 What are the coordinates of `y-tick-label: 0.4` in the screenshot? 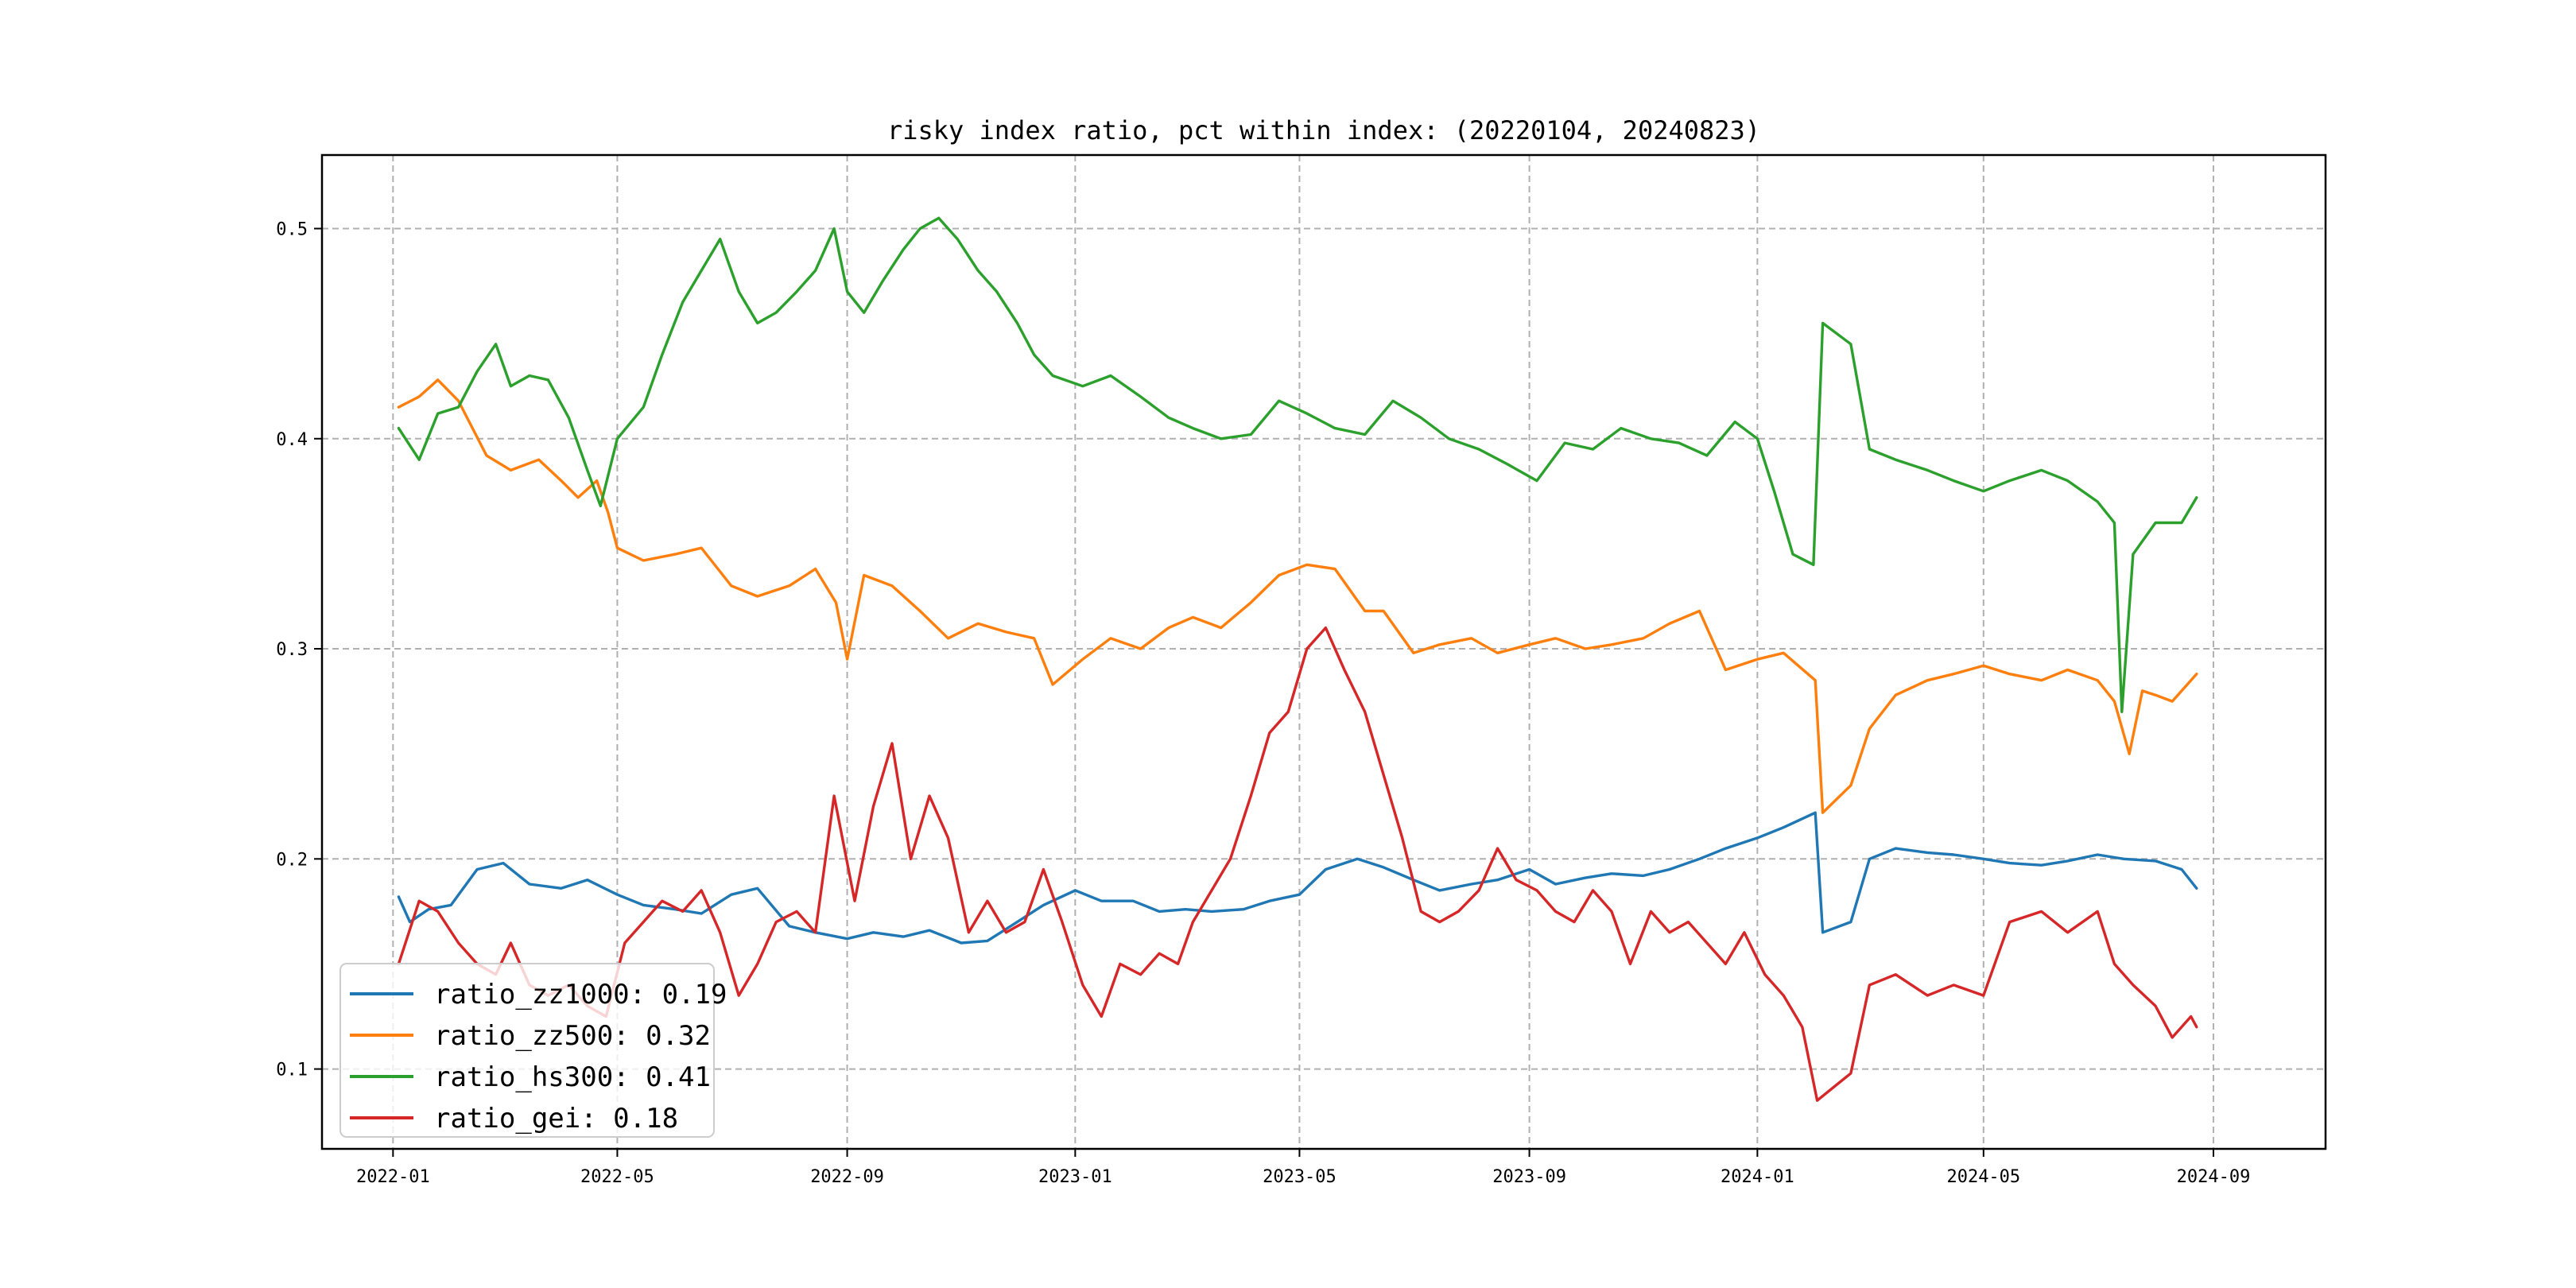 It's located at (292, 440).